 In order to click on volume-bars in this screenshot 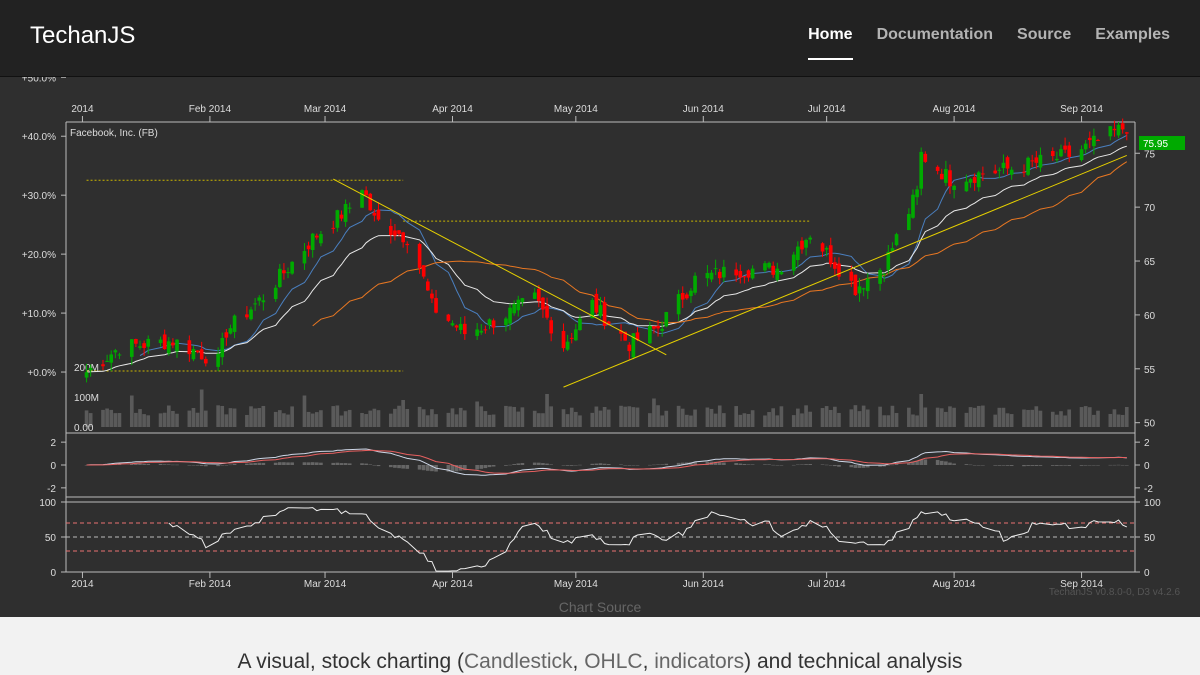, I will do `click(606, 408)`.